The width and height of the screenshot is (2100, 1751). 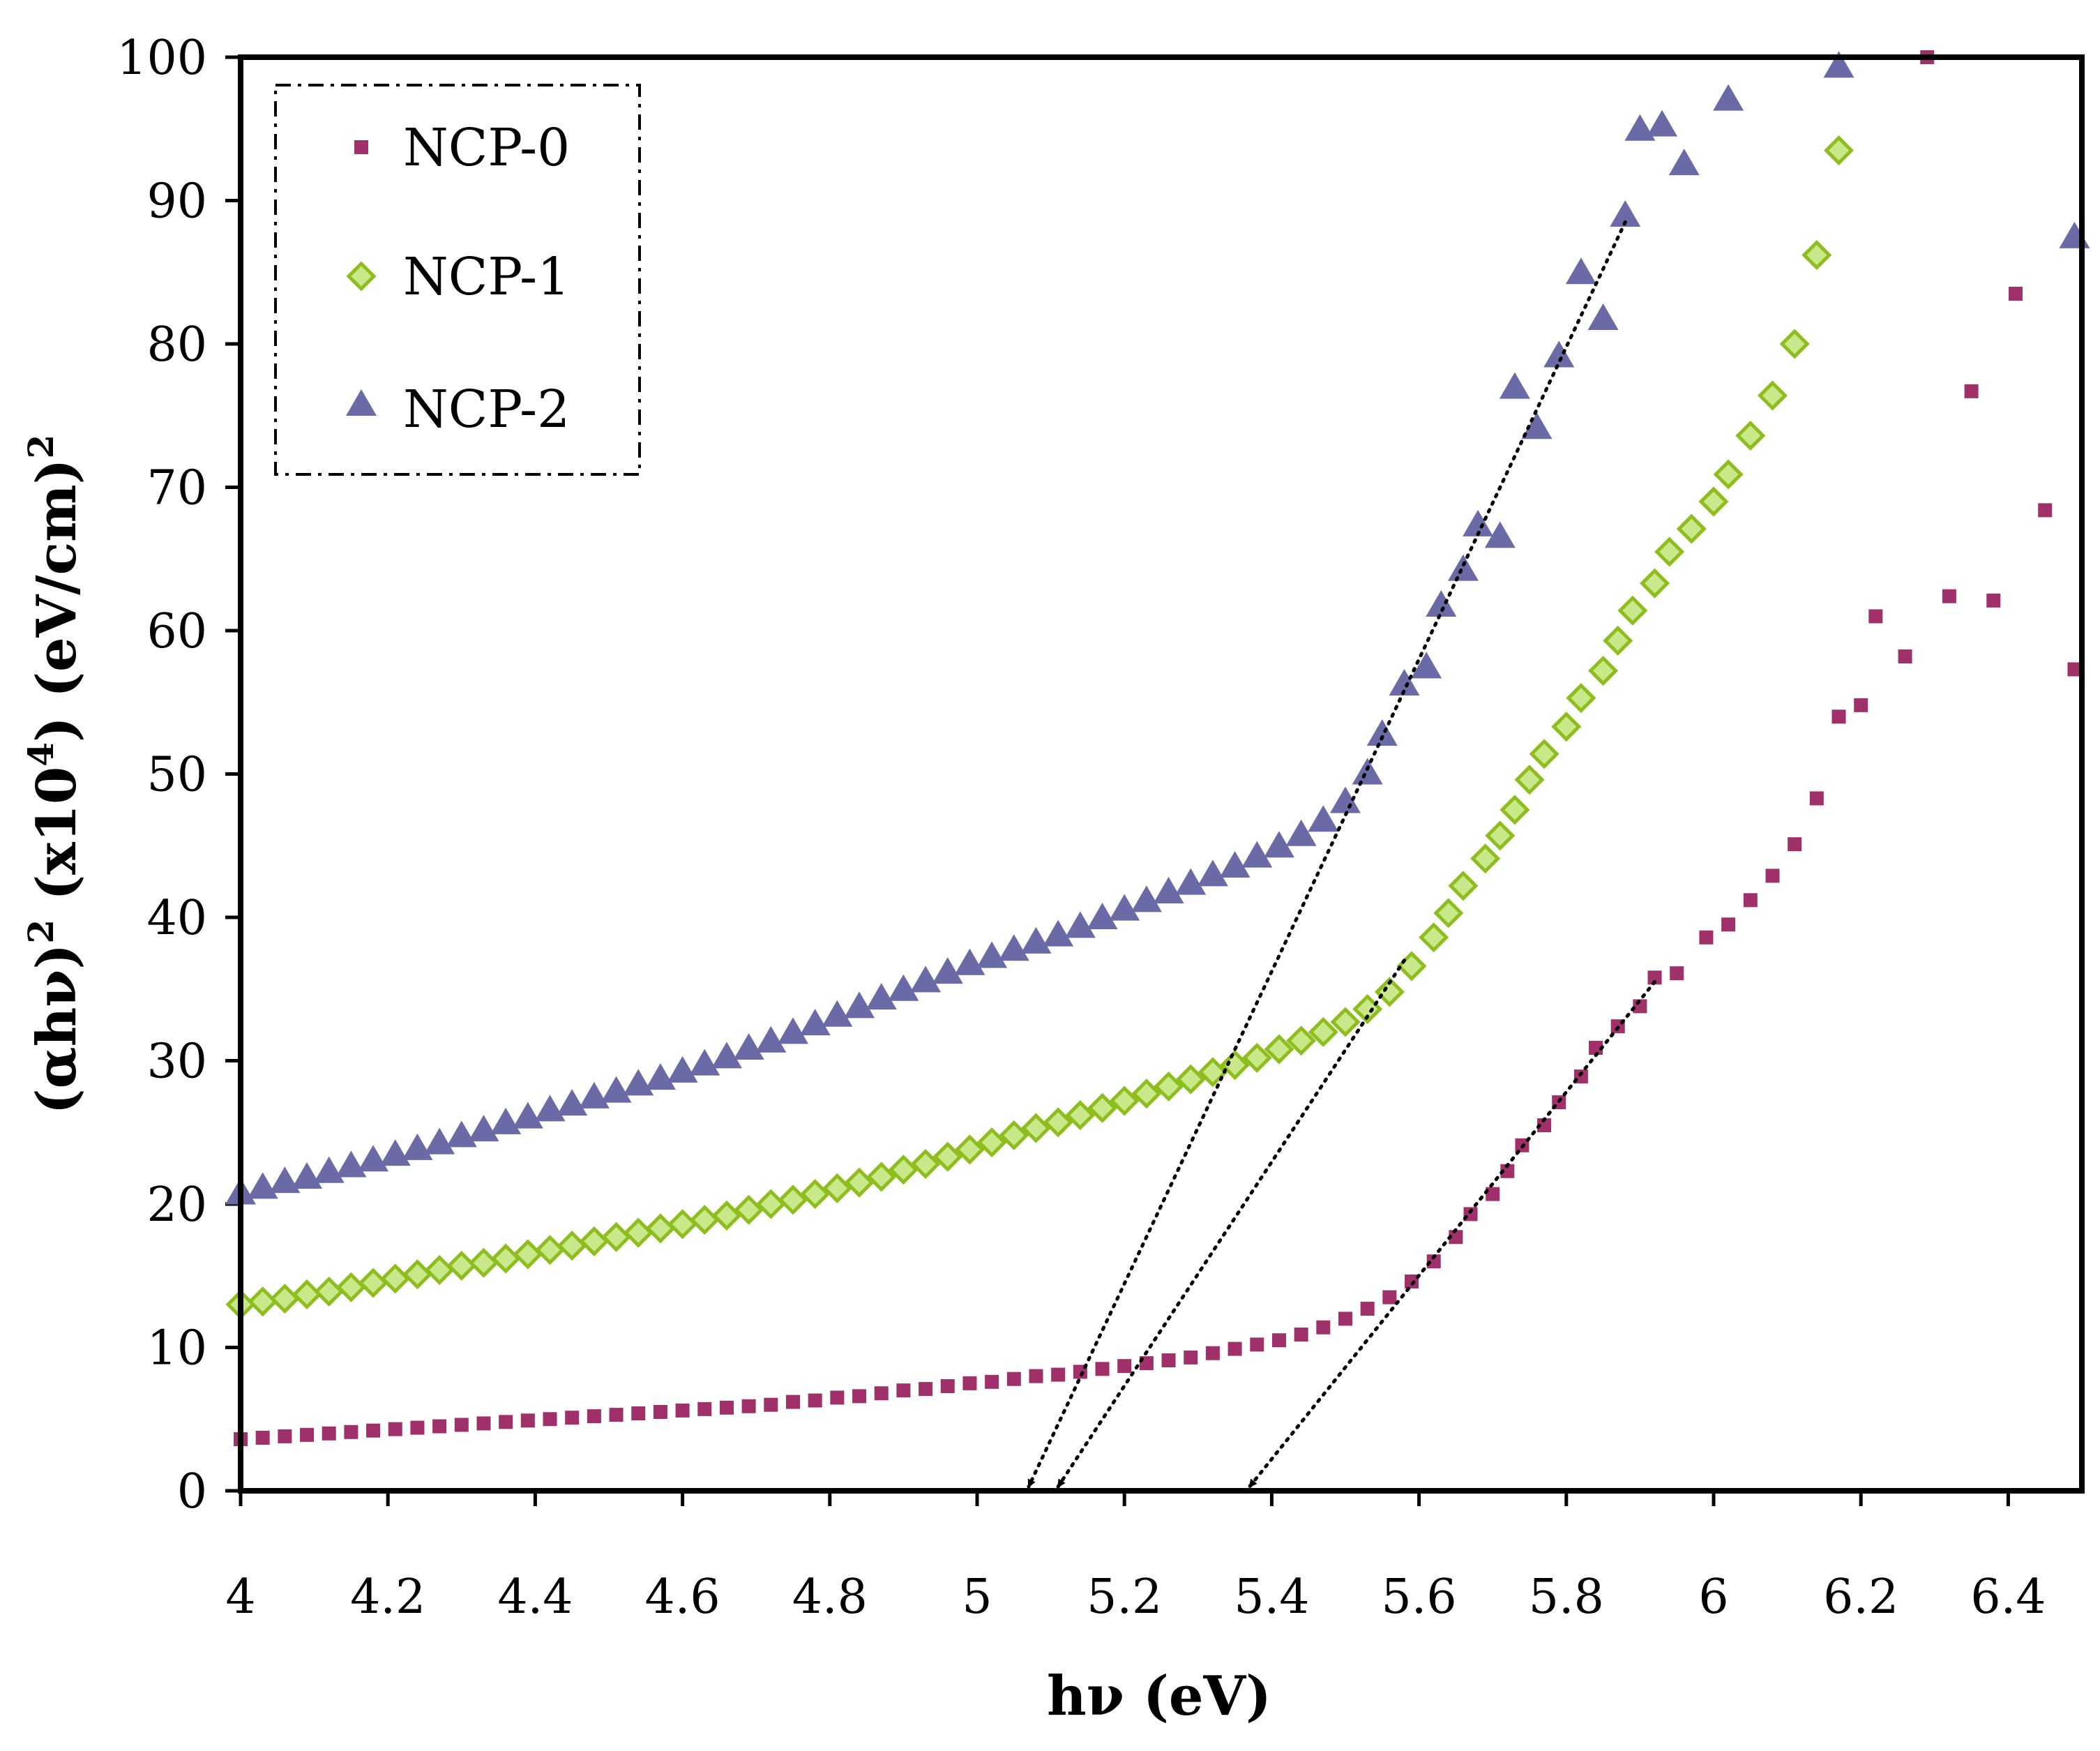 I want to click on x-tick-label: 5.2, so click(x=1124, y=1597).